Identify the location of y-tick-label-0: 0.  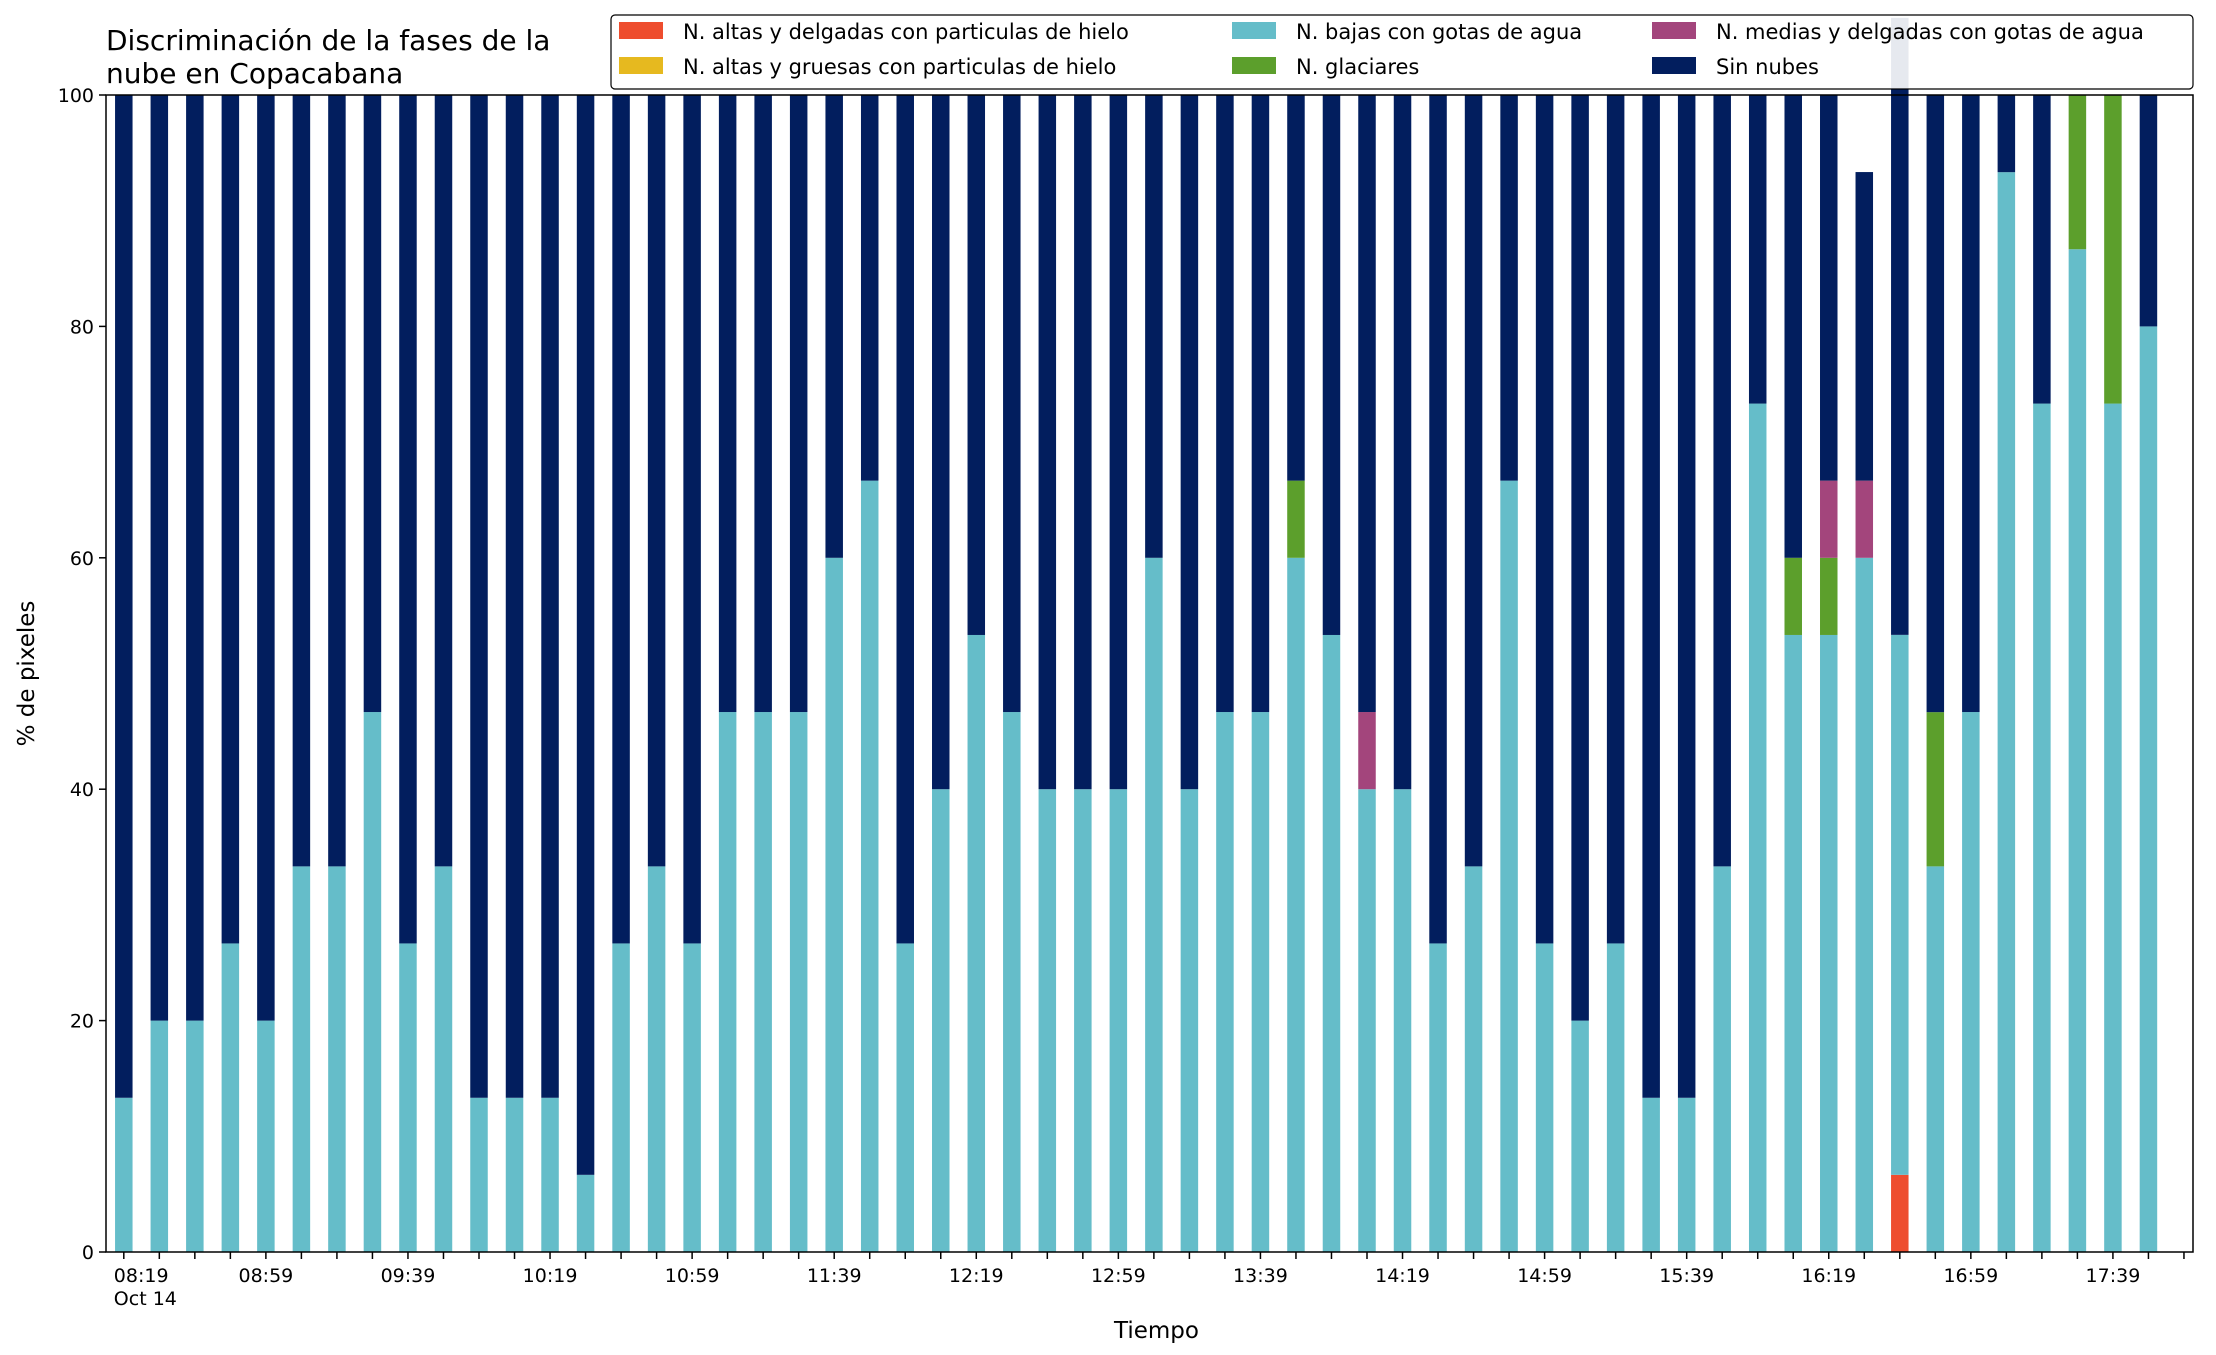
(88, 1253).